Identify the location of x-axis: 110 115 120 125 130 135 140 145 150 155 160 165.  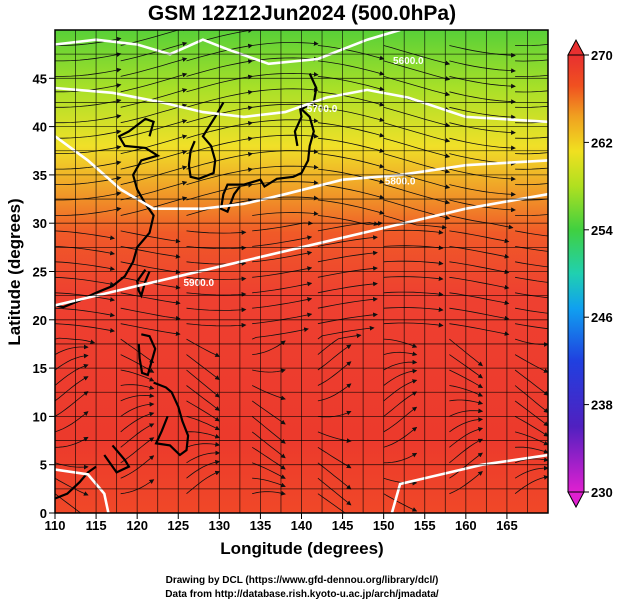
(281, 523).